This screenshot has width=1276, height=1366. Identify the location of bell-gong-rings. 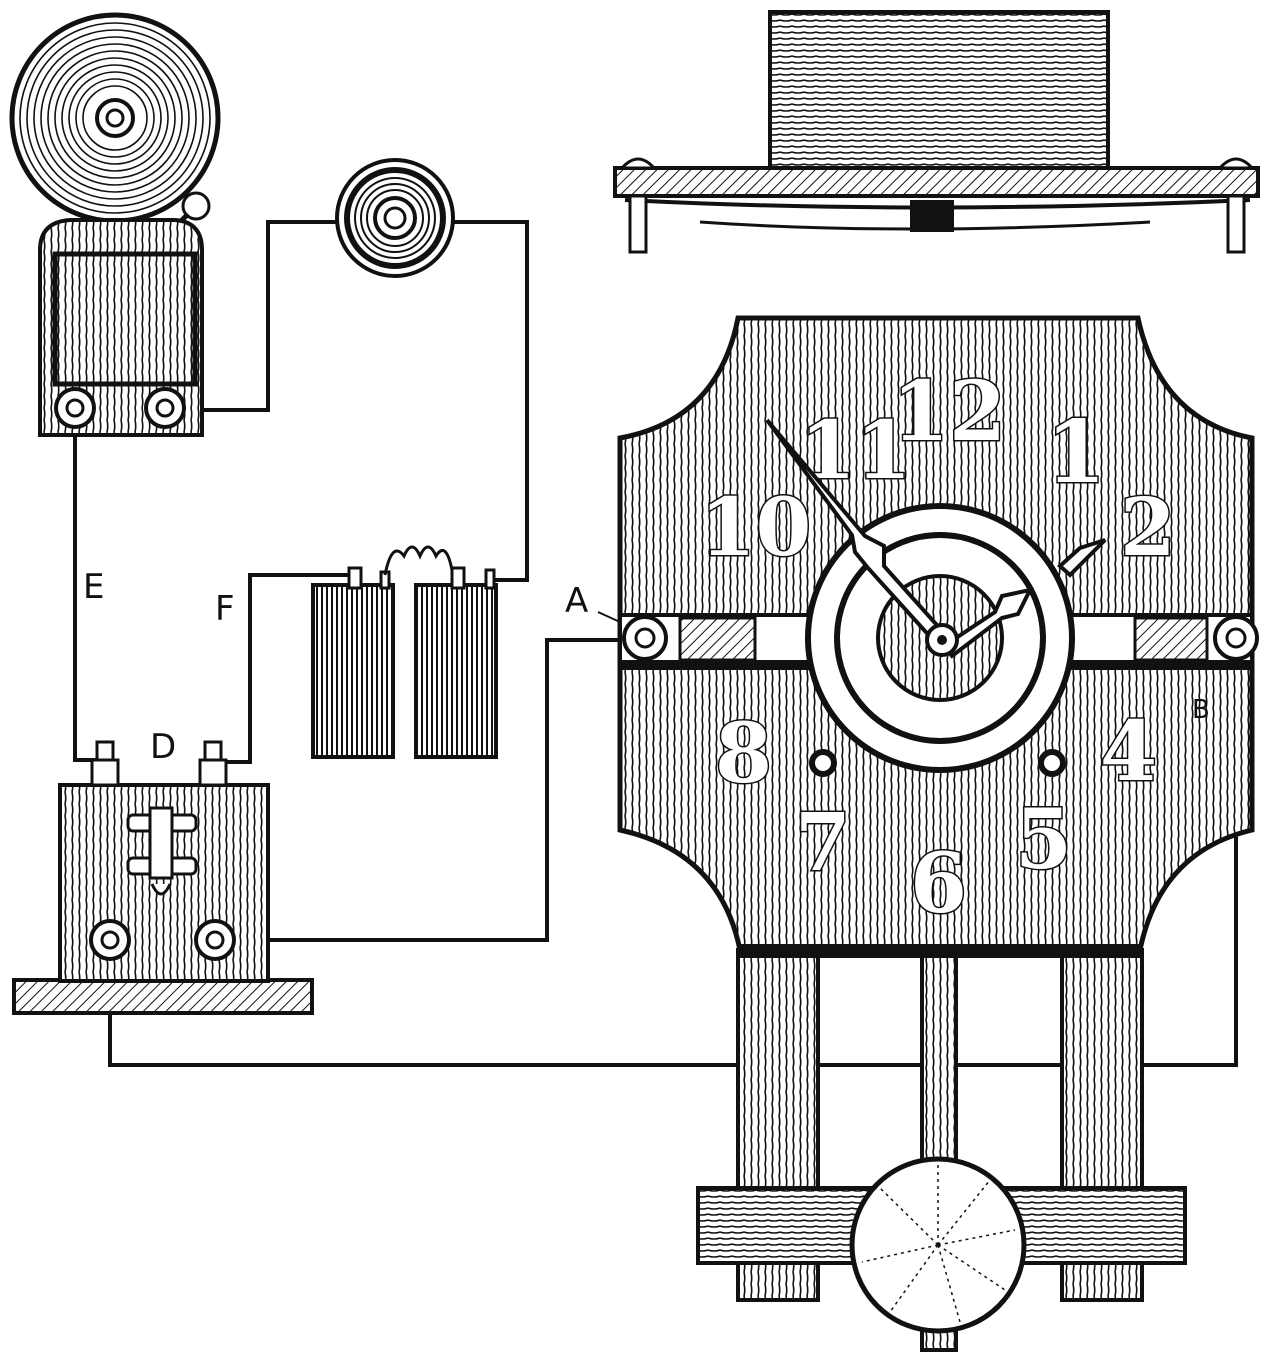
(115, 118).